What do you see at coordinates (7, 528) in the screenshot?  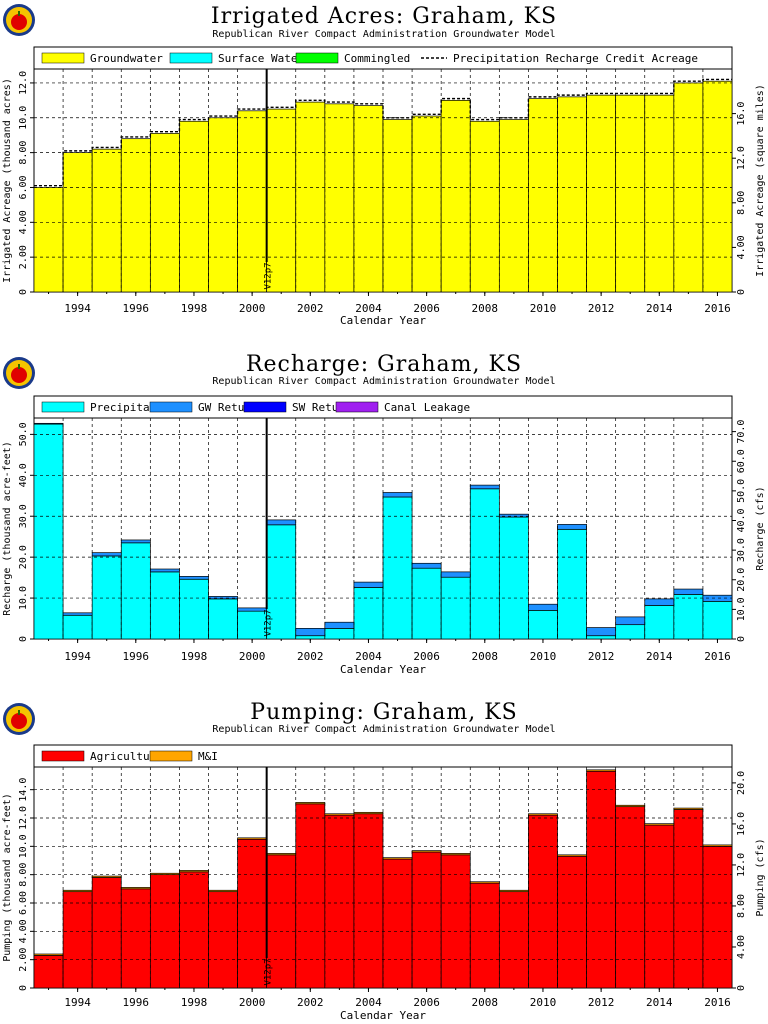 I see `y-axis-label: Recharge (thousand acre-feet)` at bounding box center [7, 528].